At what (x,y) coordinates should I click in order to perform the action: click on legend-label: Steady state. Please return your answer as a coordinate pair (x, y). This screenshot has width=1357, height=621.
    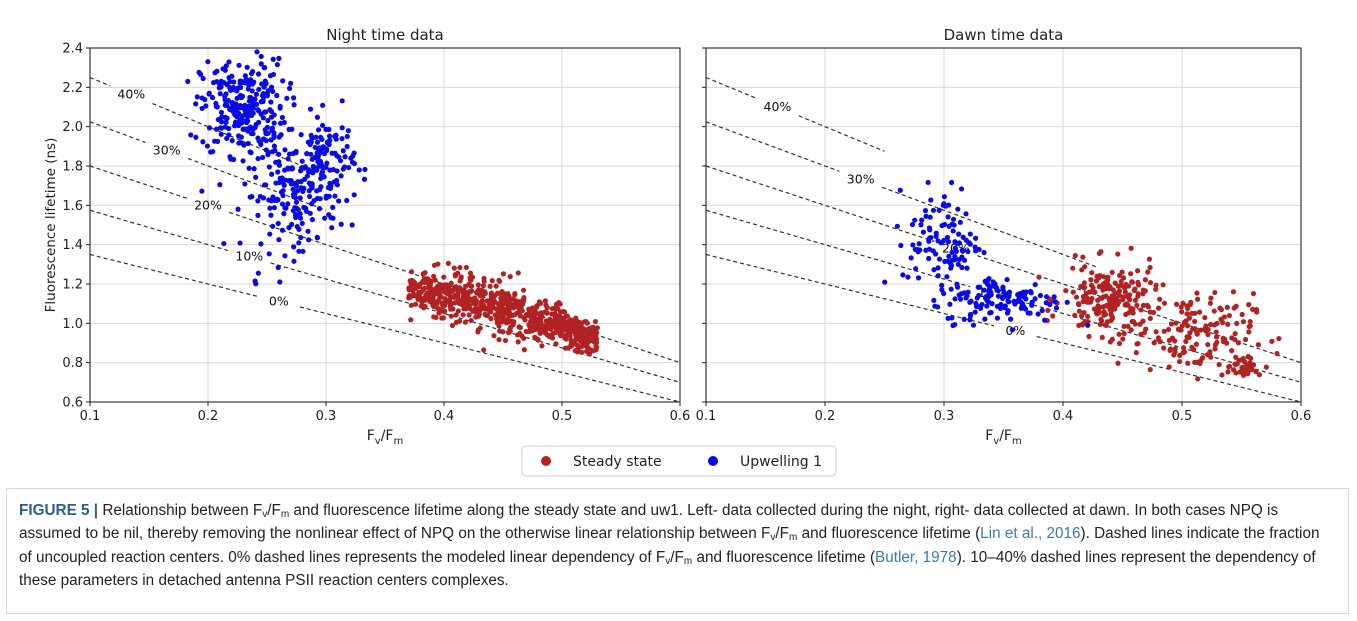
    Looking at the image, I should click on (617, 462).